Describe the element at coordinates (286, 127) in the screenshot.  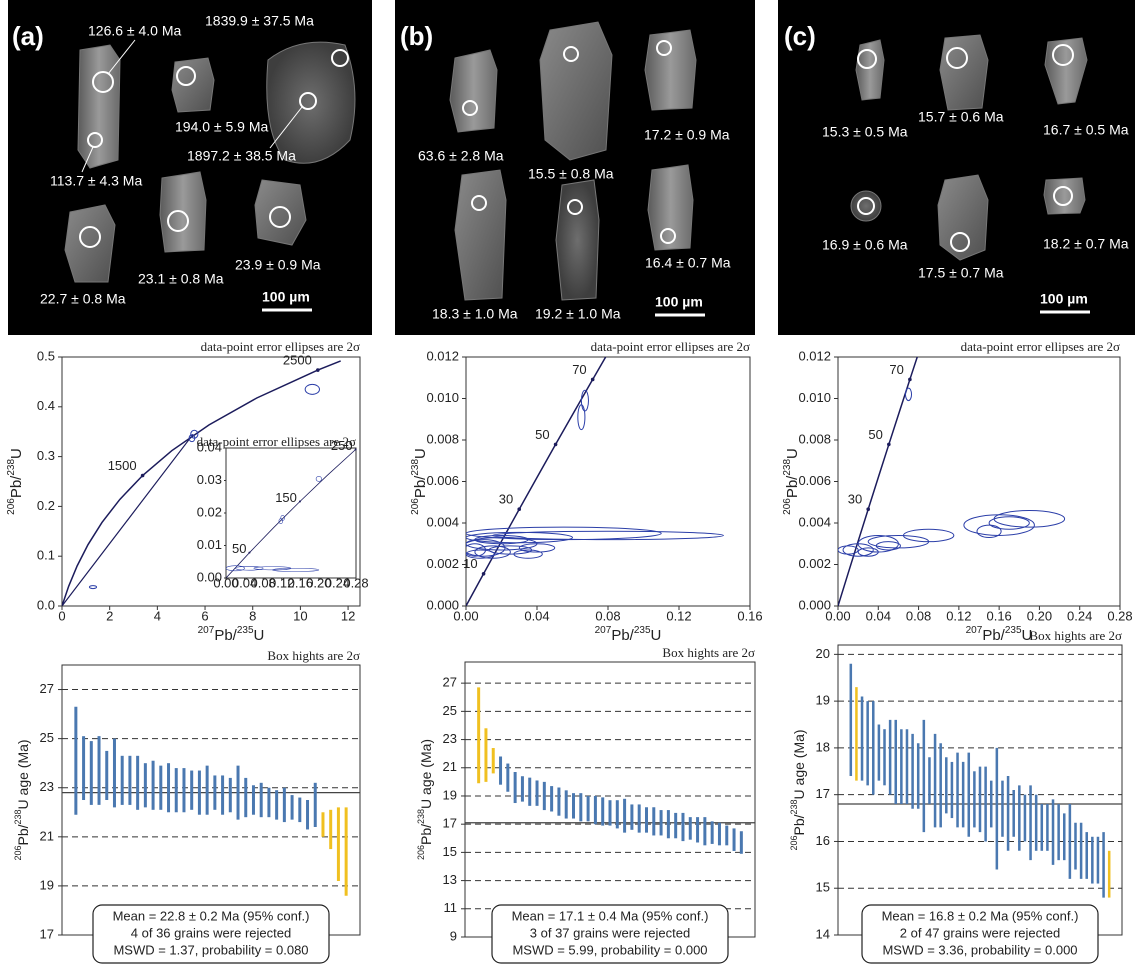
I see `leader` at that location.